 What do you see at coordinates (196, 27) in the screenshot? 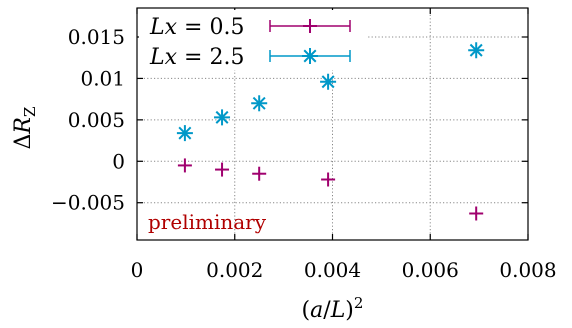
I see `legend-label: Lx = 0.5` at bounding box center [196, 27].